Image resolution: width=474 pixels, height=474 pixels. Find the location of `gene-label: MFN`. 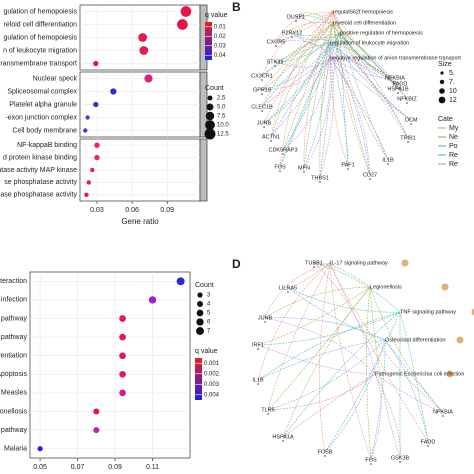

gene-label: MFN is located at coordinates (304, 168).